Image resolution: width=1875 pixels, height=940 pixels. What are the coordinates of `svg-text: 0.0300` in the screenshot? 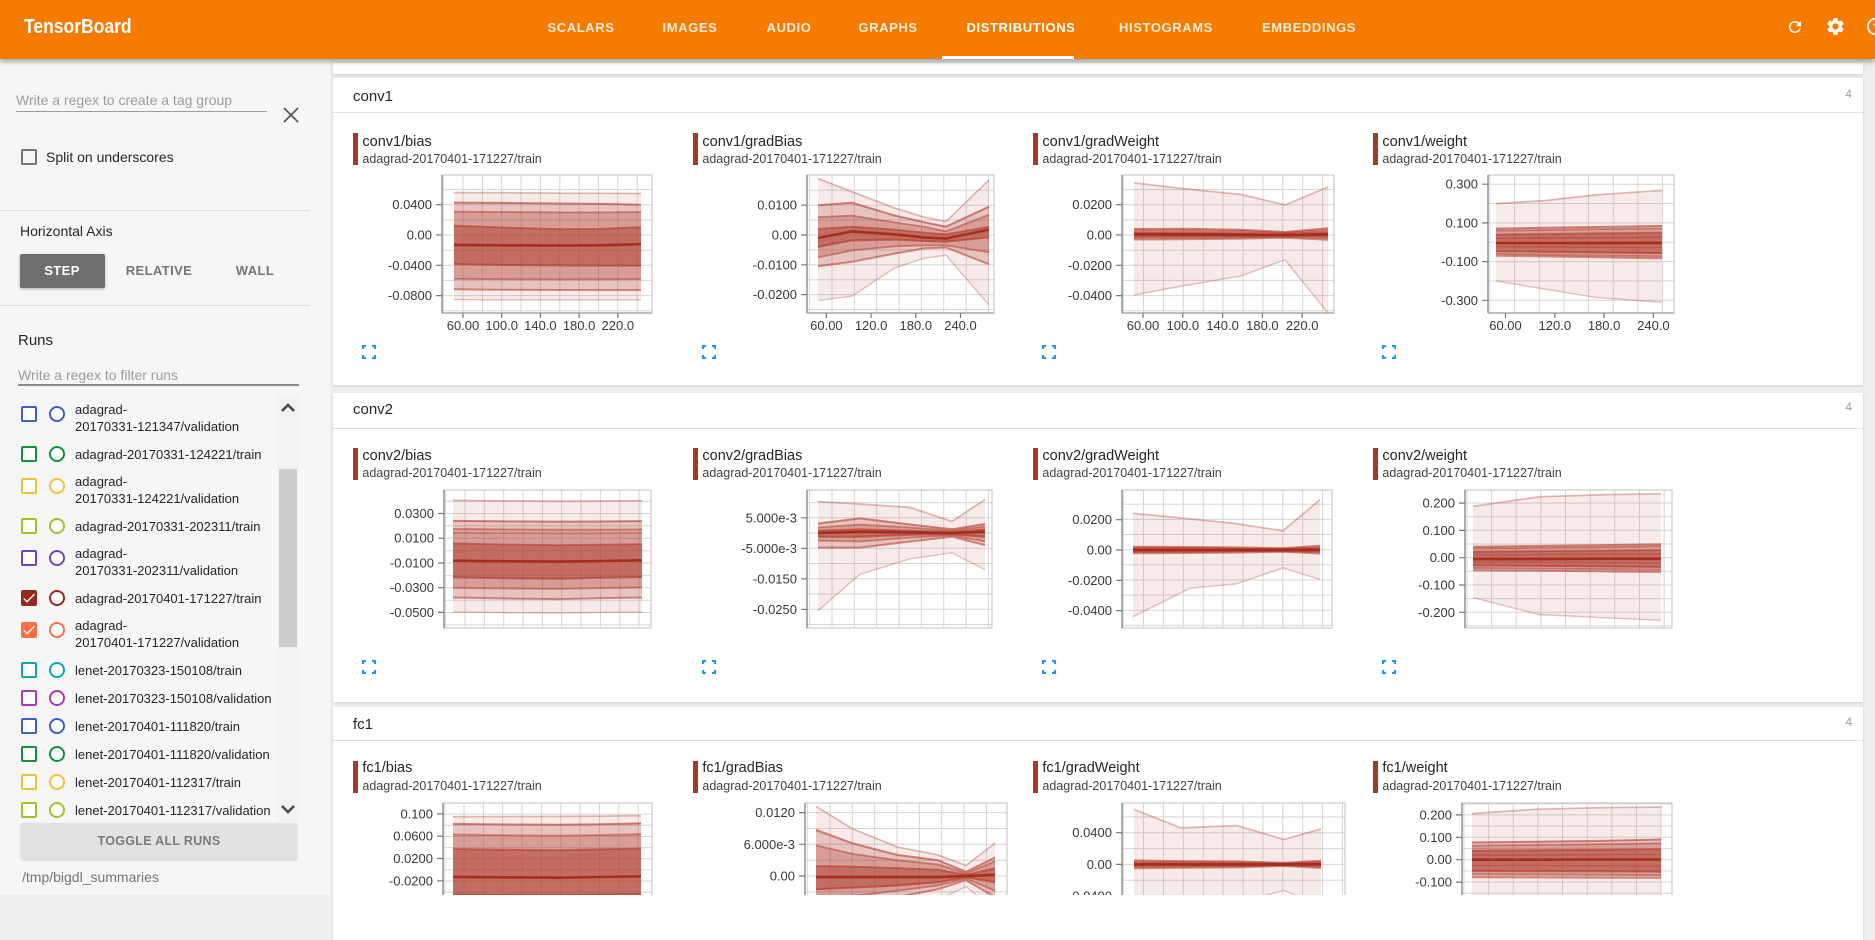 It's located at (414, 513).